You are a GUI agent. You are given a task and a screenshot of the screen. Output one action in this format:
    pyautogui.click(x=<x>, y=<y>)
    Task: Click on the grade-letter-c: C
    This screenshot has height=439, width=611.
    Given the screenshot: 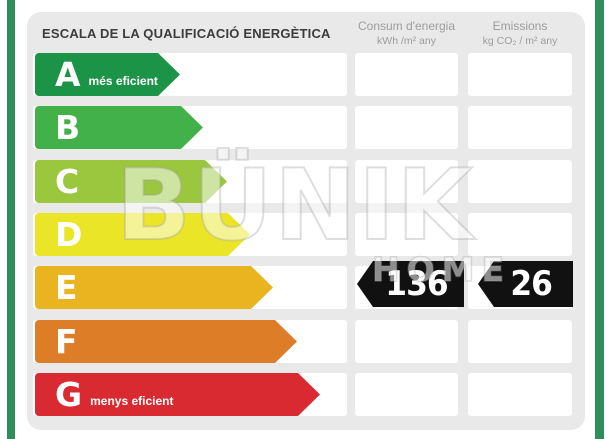 What is the action you would take?
    pyautogui.click(x=67, y=181)
    